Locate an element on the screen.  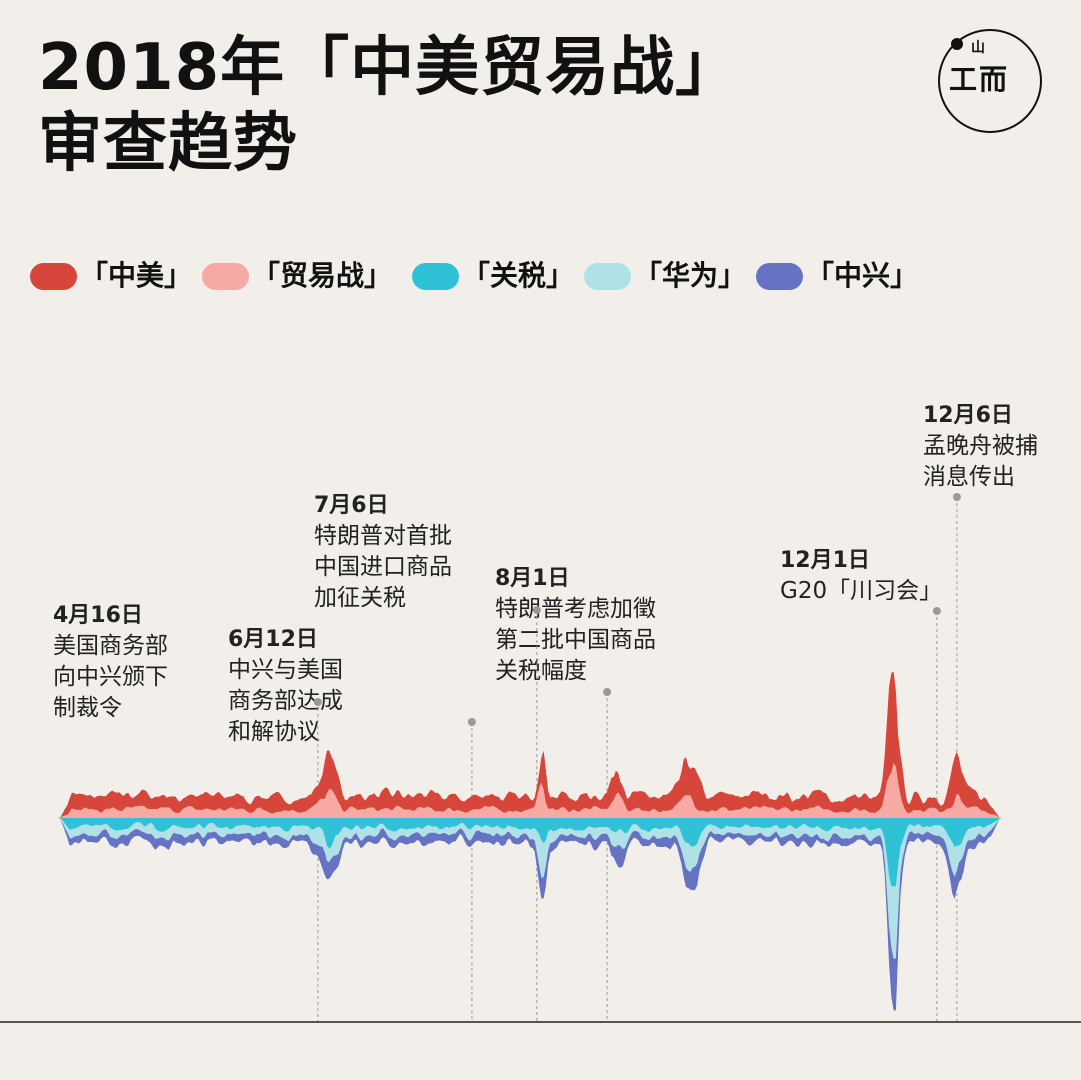
annotation-text: 中国进口商品 is located at coordinates (383, 567).